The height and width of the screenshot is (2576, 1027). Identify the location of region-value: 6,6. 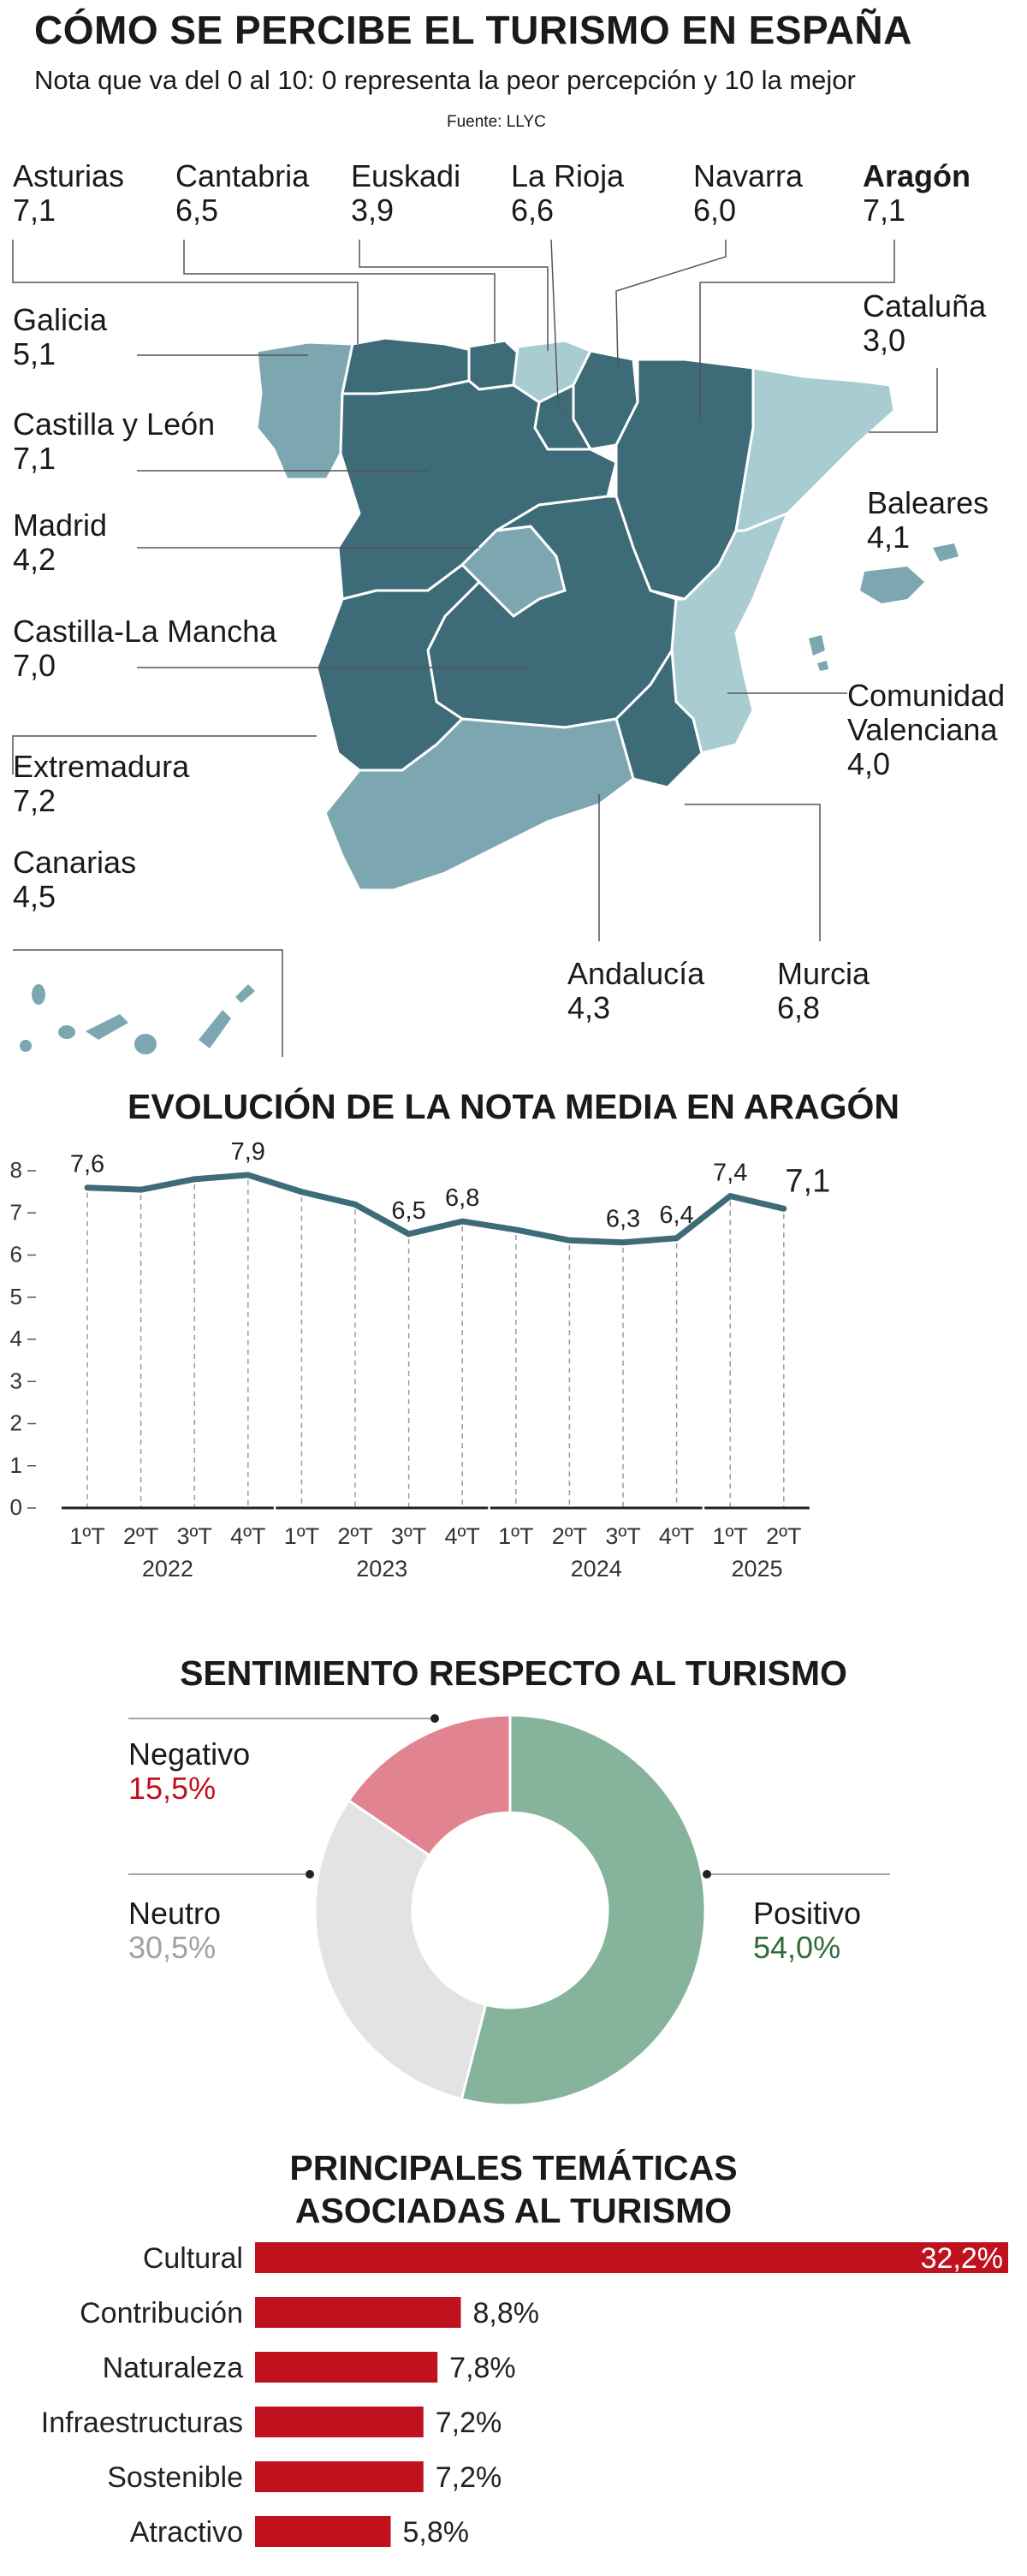
(533, 210).